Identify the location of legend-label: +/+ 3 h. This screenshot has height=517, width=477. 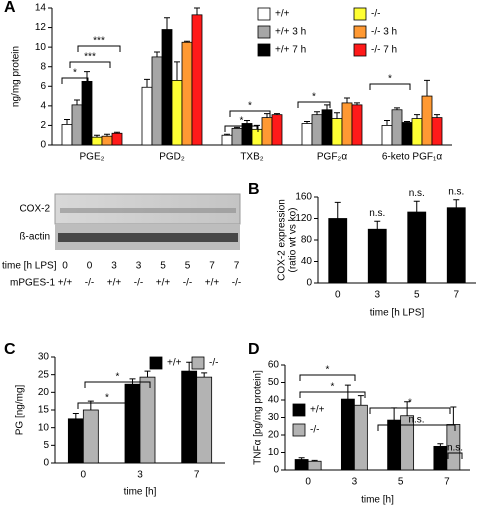
(290, 32).